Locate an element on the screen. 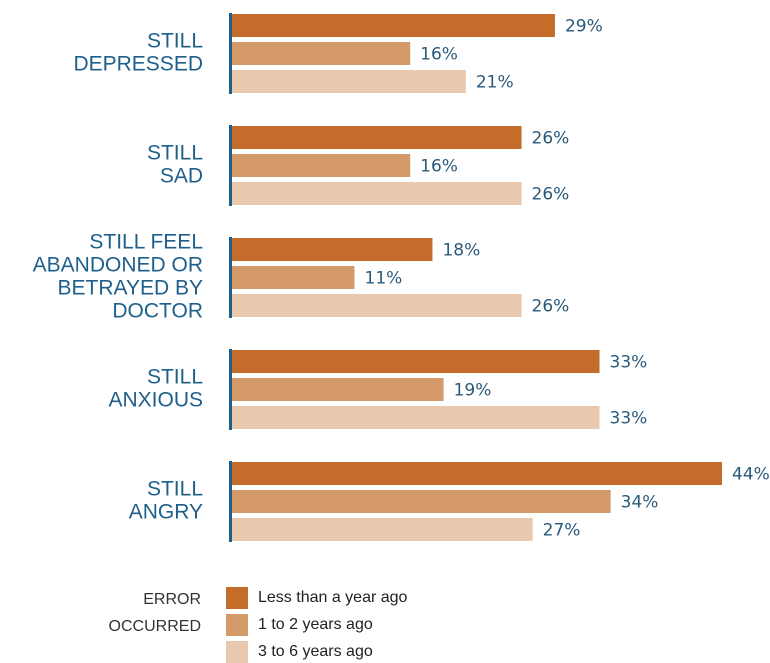 The image size is (770, 663). value-label: 11% is located at coordinates (384, 279).